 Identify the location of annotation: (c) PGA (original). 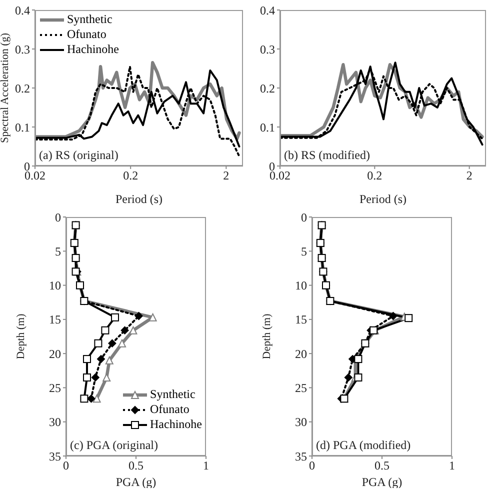
(114, 445).